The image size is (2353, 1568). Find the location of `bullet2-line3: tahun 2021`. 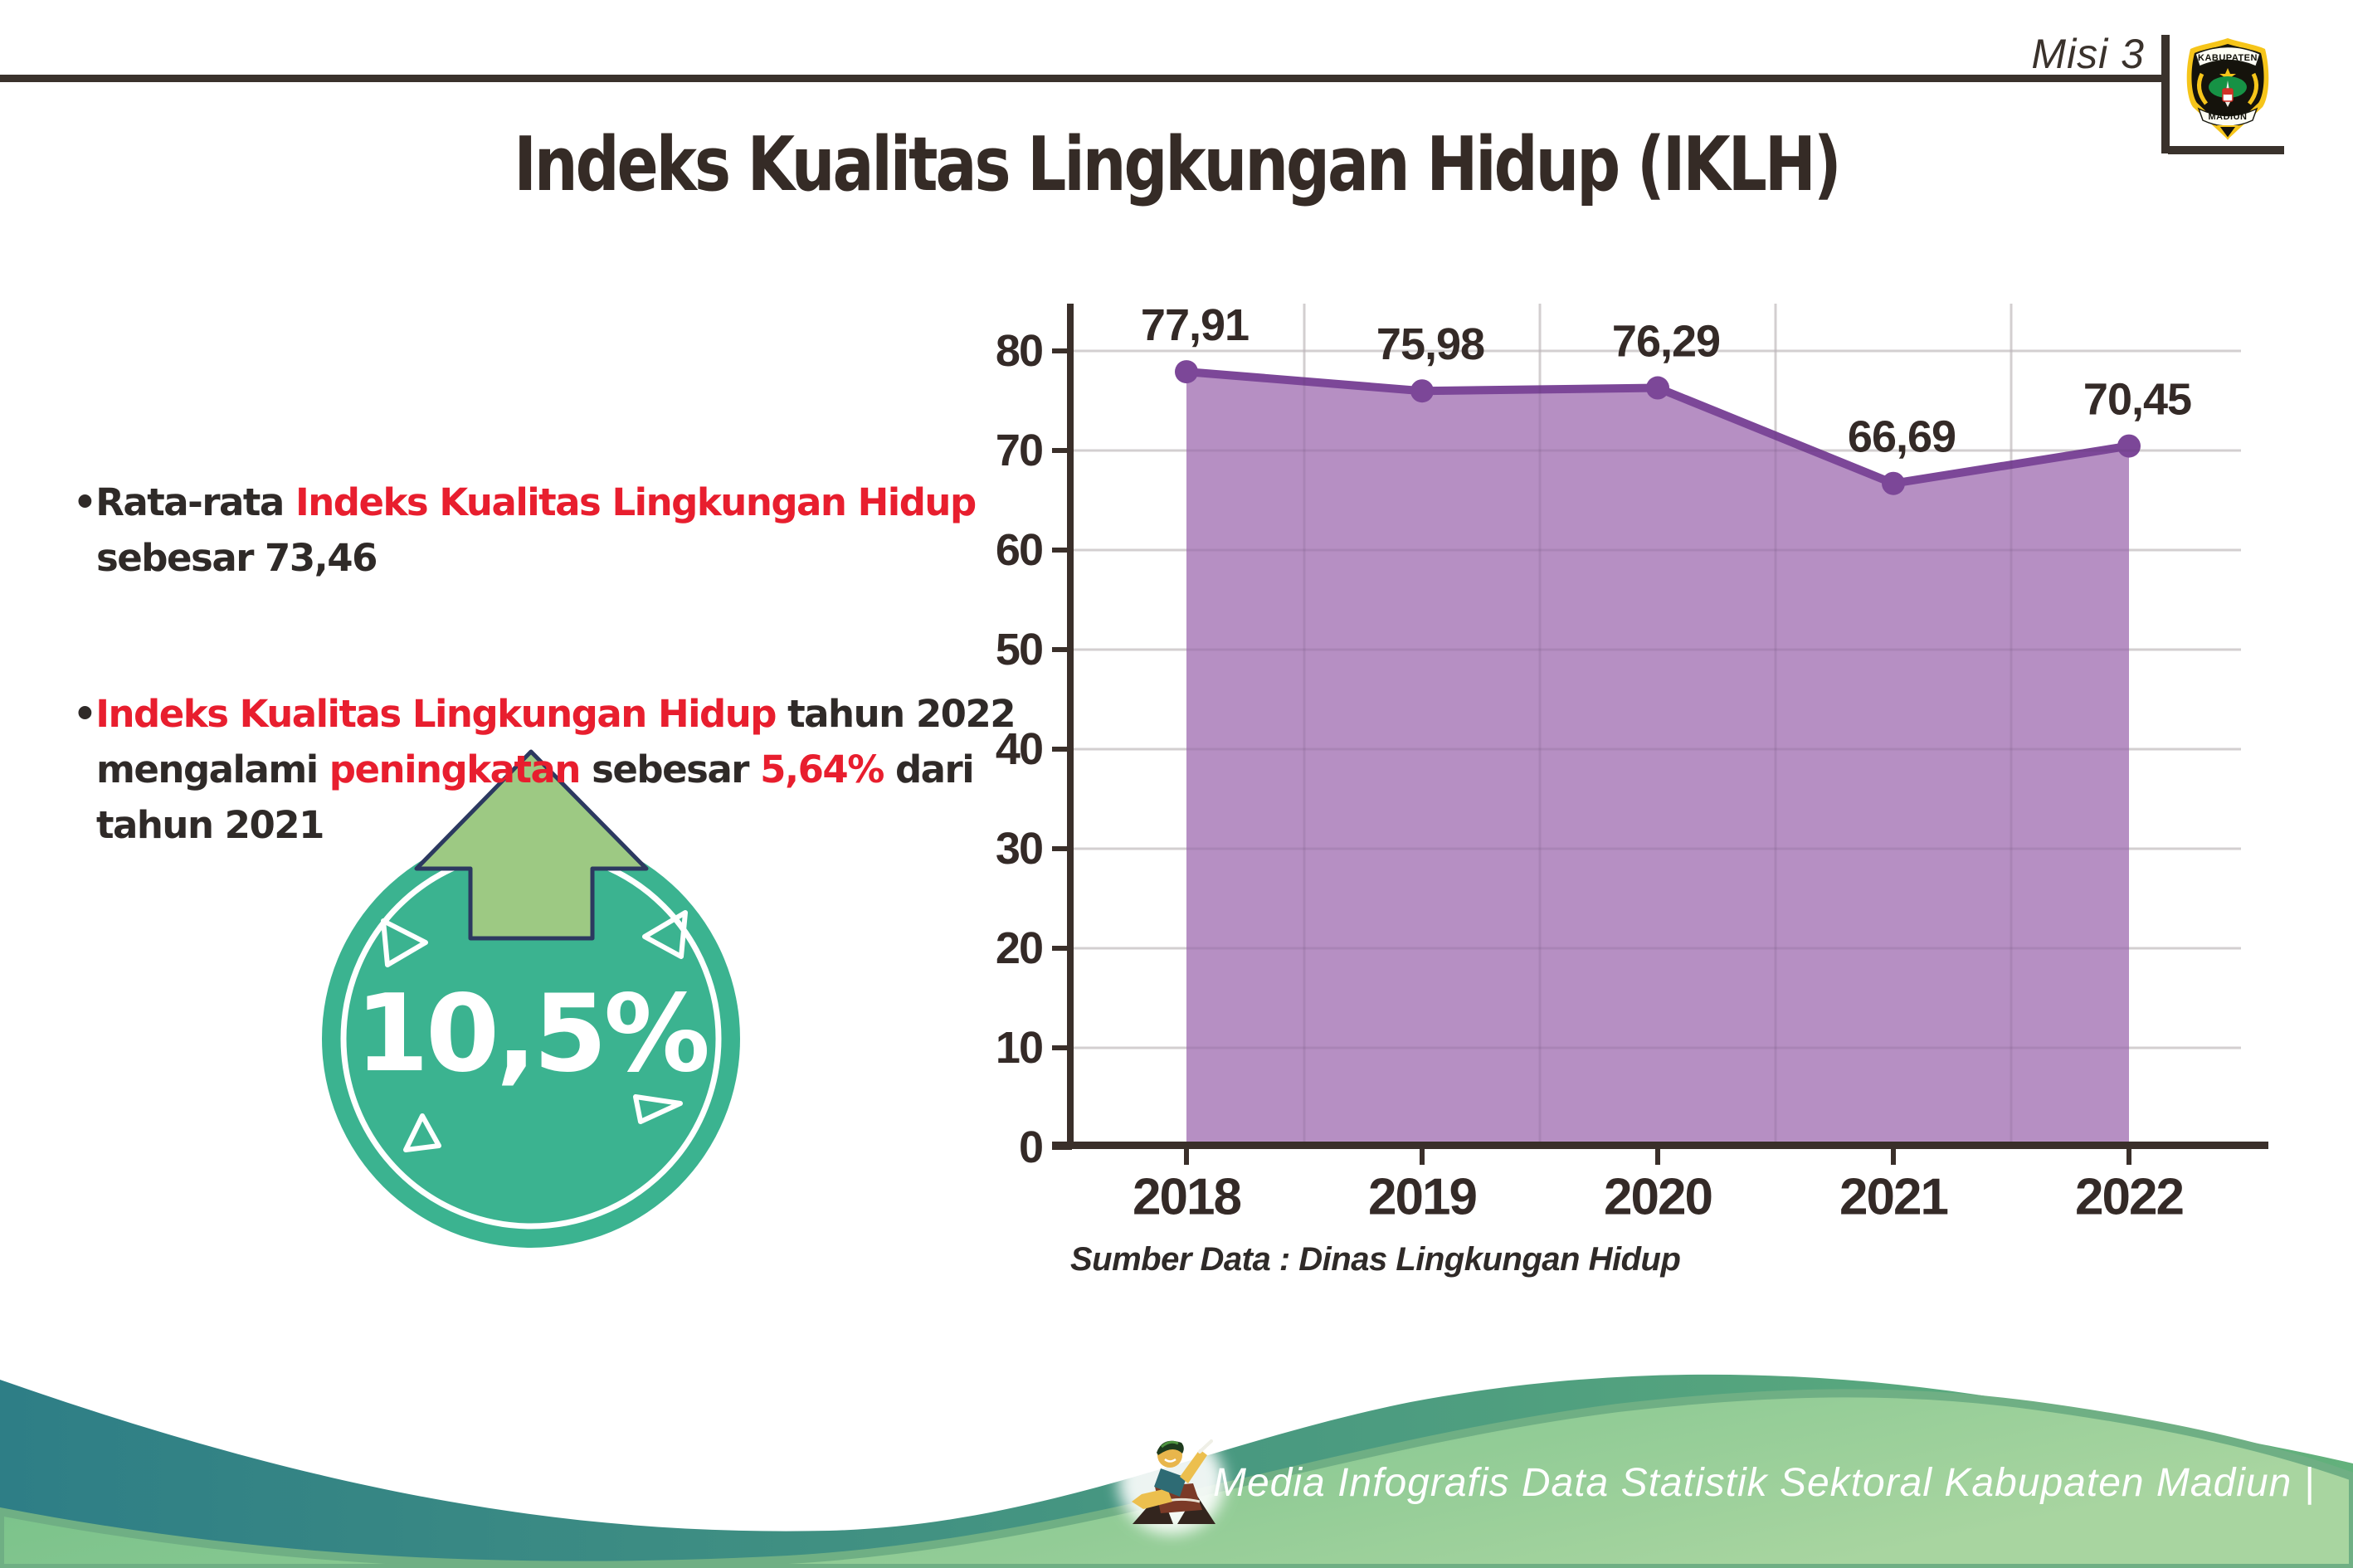

bullet2-line3: tahun 2021 is located at coordinates (554, 825).